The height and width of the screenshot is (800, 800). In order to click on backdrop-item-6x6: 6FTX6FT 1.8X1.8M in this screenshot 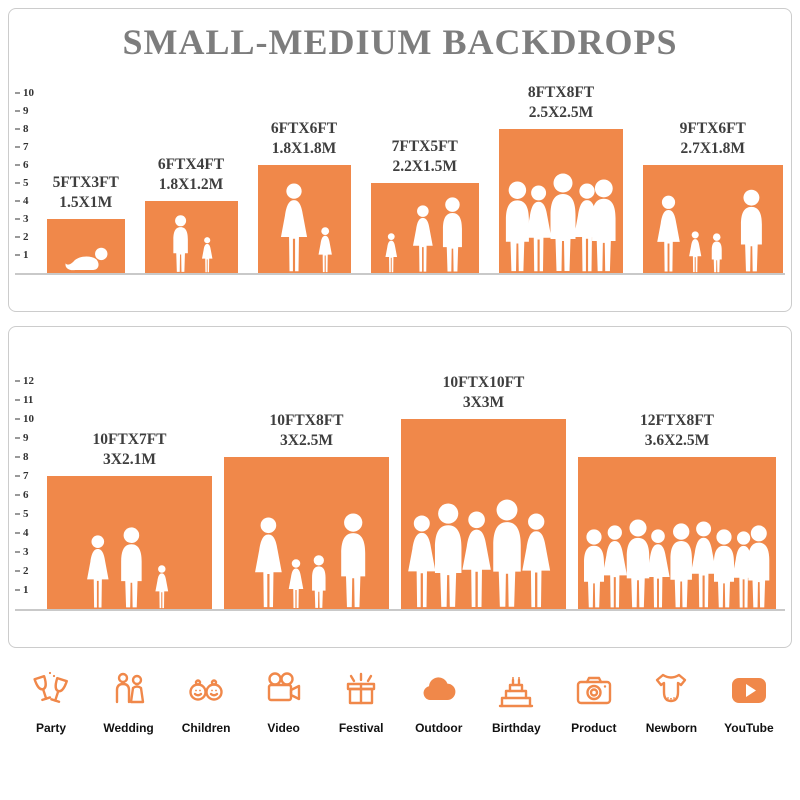, I will do `click(304, 196)`.